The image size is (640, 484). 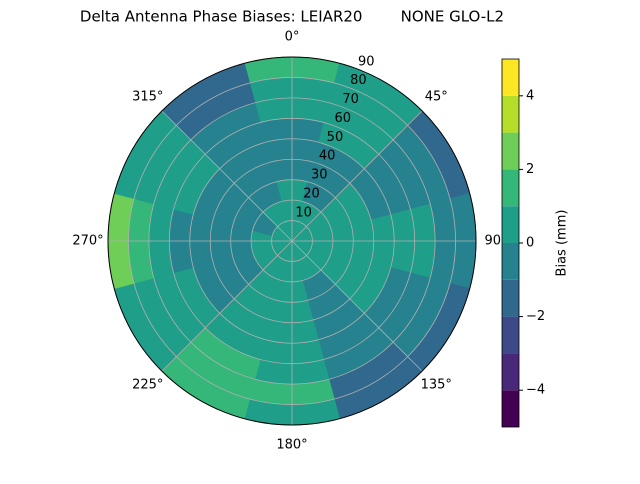 I want to click on colorbar-tick-label: −2, so click(x=535, y=316).